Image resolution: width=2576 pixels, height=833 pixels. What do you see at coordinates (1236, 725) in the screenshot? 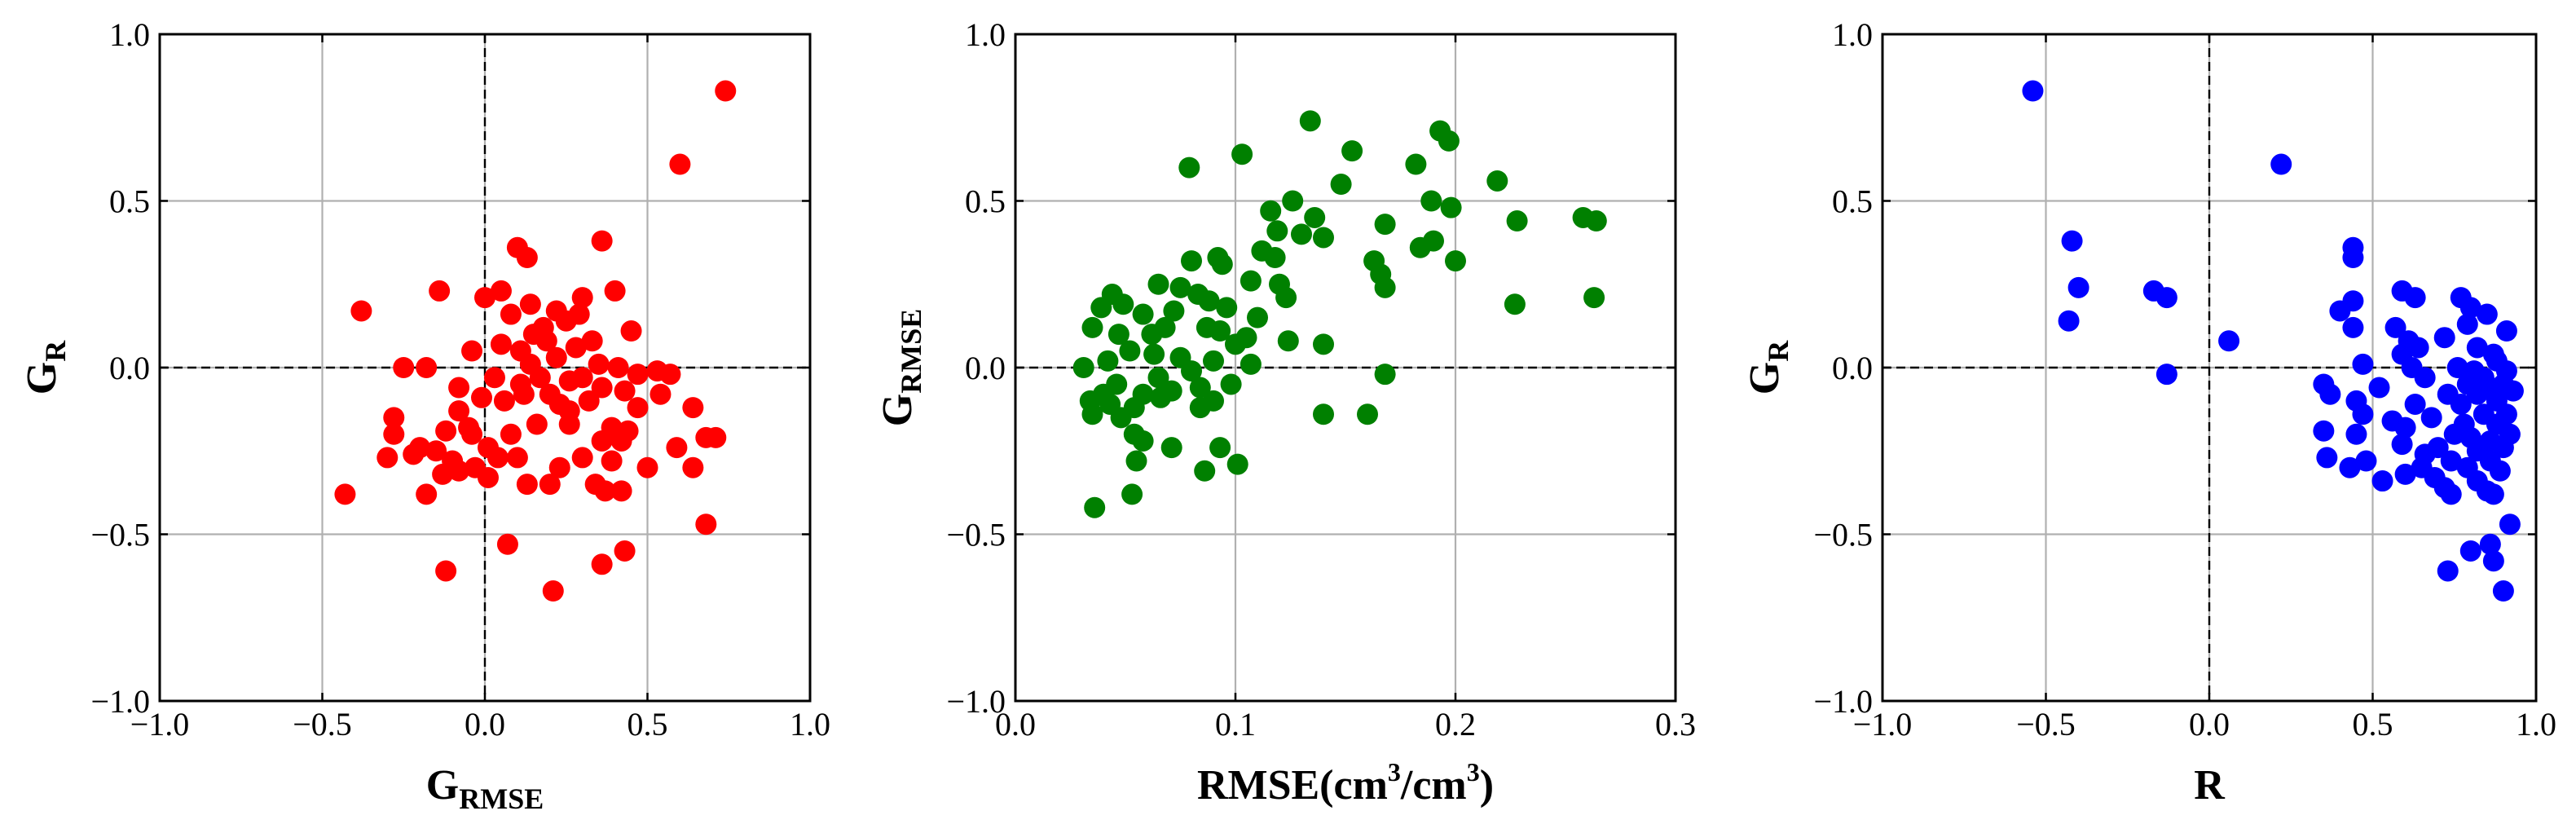
I see `x-tick-label: 0.1` at bounding box center [1236, 725].